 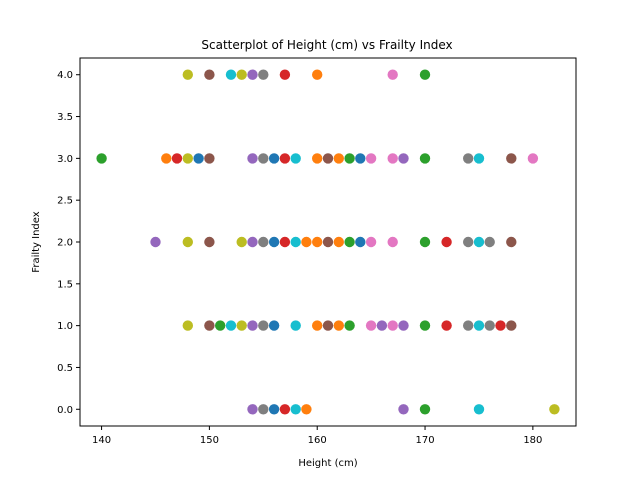 I want to click on x-axis-label: Height (cm), so click(x=327, y=463).